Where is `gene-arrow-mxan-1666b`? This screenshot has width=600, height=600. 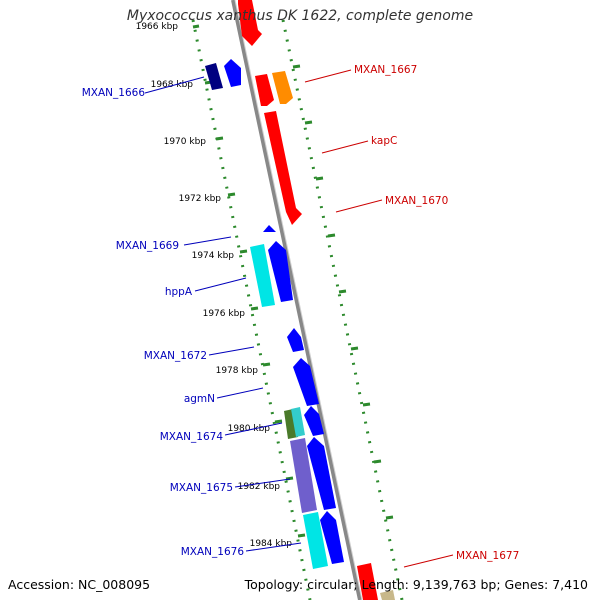
gene-arrow-mxan-1666b is located at coordinates (232, 73).